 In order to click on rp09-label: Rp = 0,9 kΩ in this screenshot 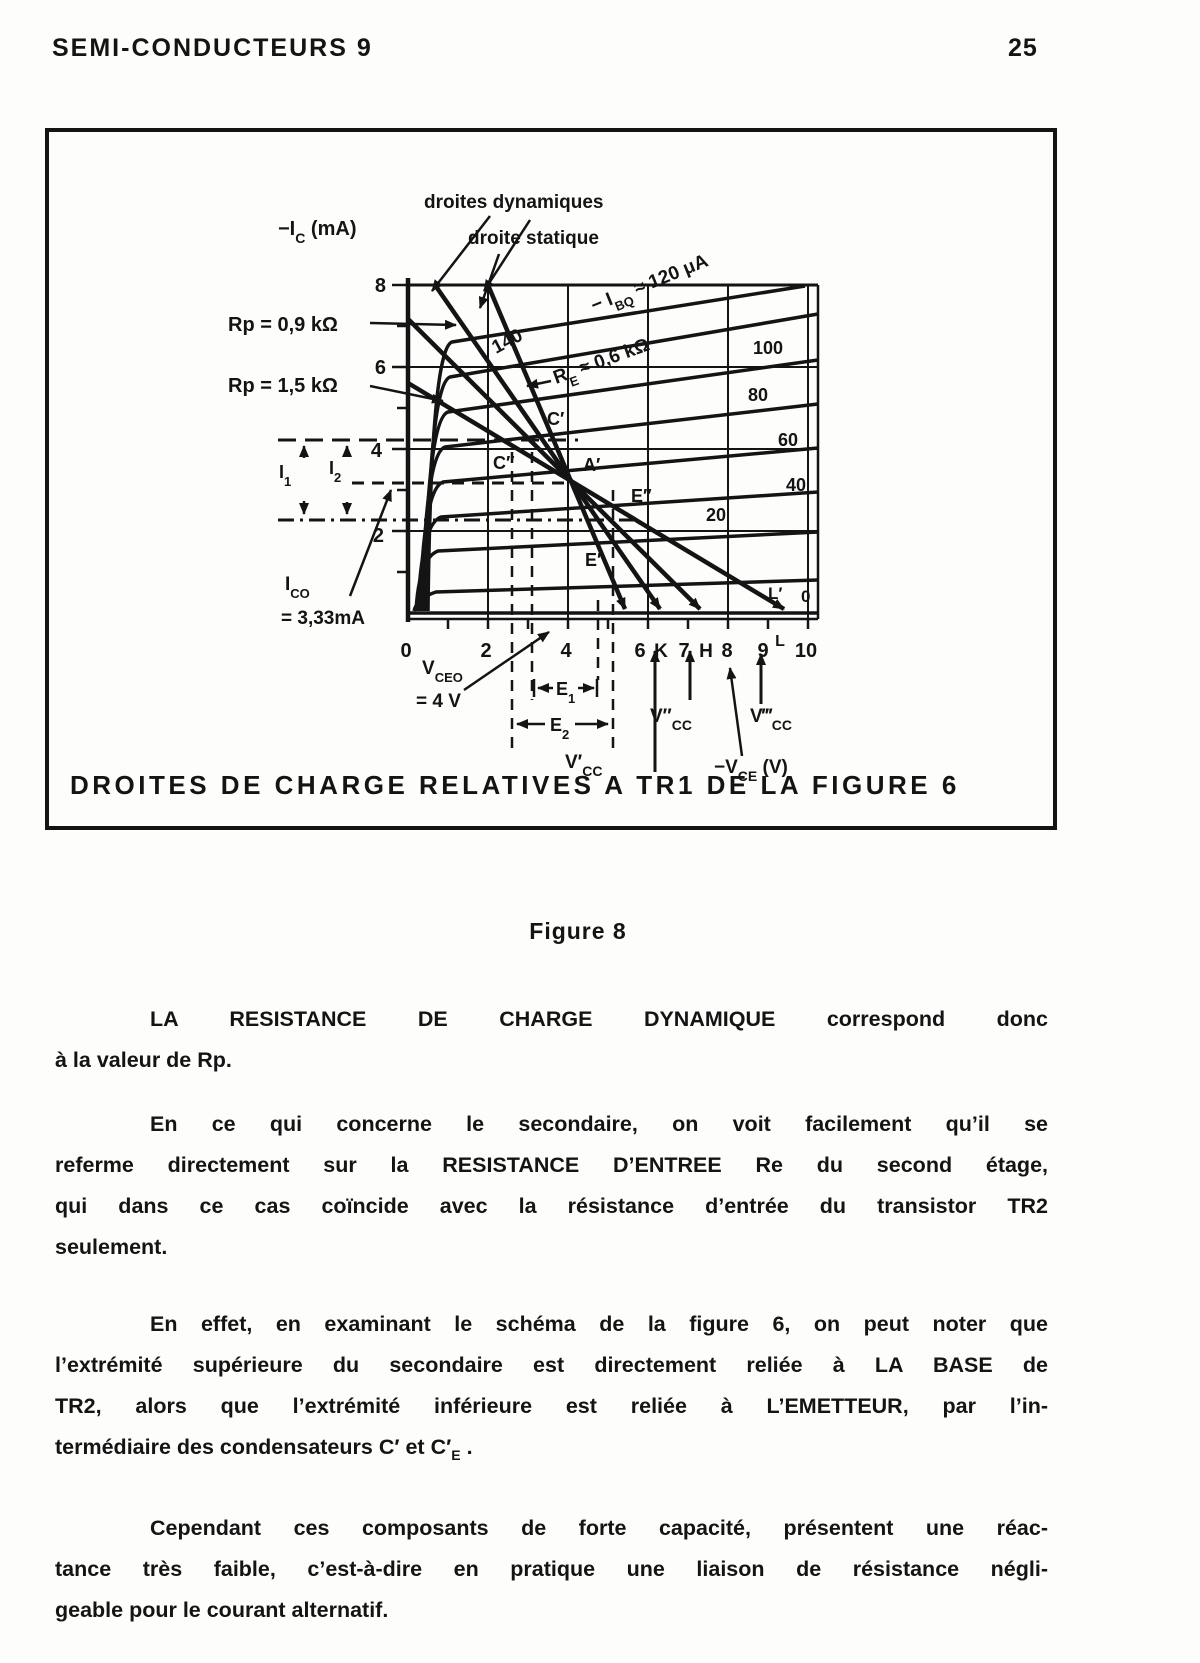, I will do `click(283, 325)`.